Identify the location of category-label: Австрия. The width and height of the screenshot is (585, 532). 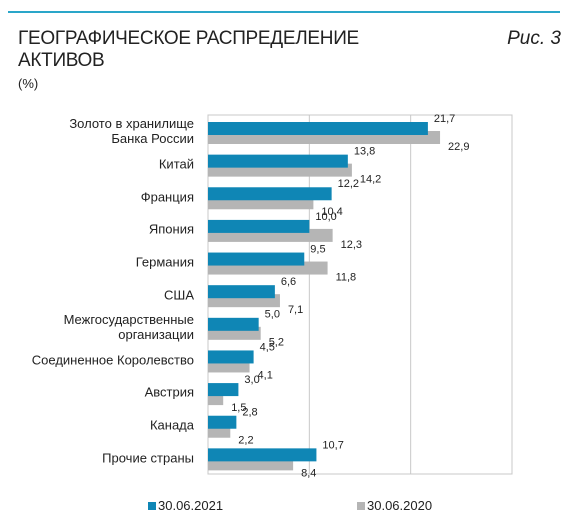
(169, 392).